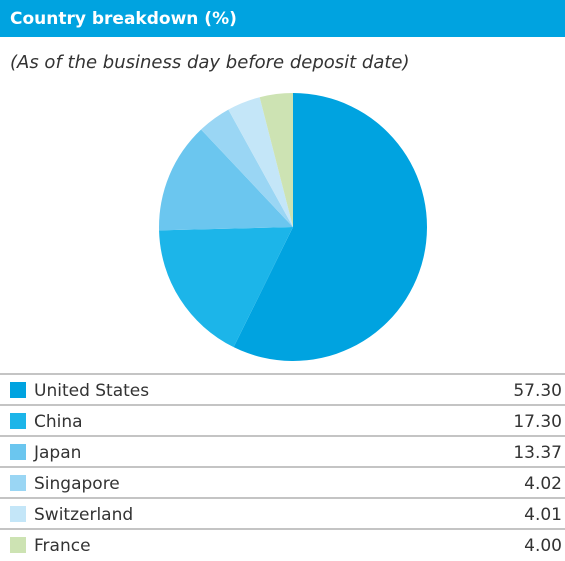 The height and width of the screenshot is (561, 565). What do you see at coordinates (62, 546) in the screenshot?
I see `legend-label: France` at bounding box center [62, 546].